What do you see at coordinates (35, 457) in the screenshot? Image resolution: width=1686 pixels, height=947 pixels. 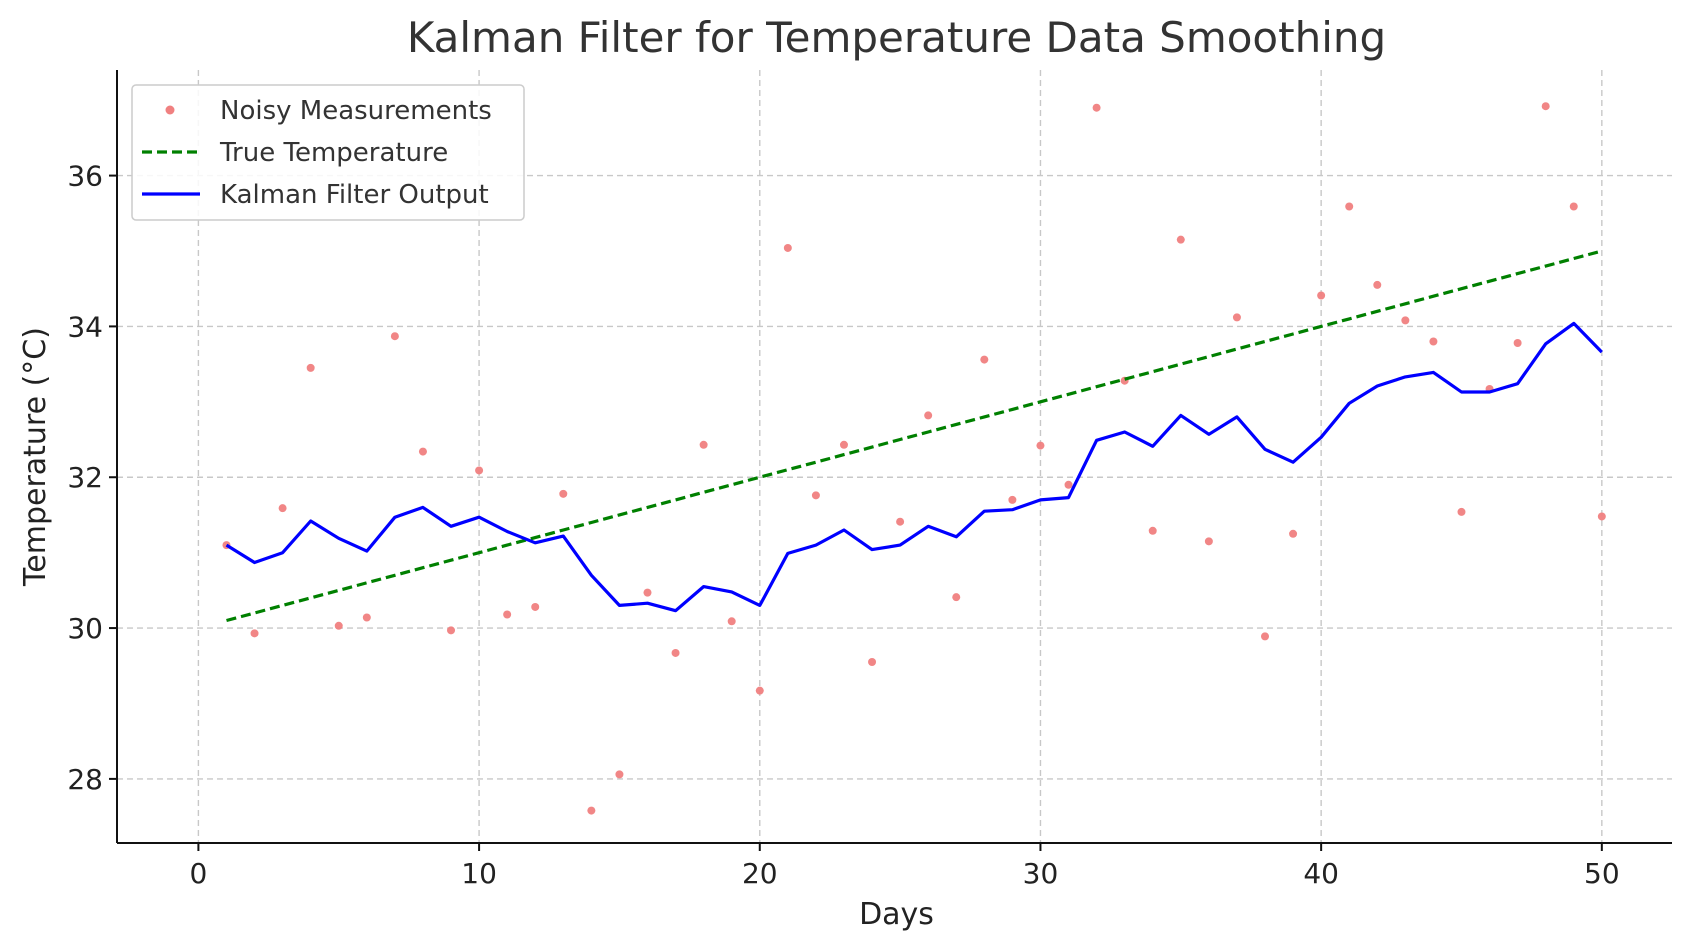 I see `y-axis-label: Temperature (°C)` at bounding box center [35, 457].